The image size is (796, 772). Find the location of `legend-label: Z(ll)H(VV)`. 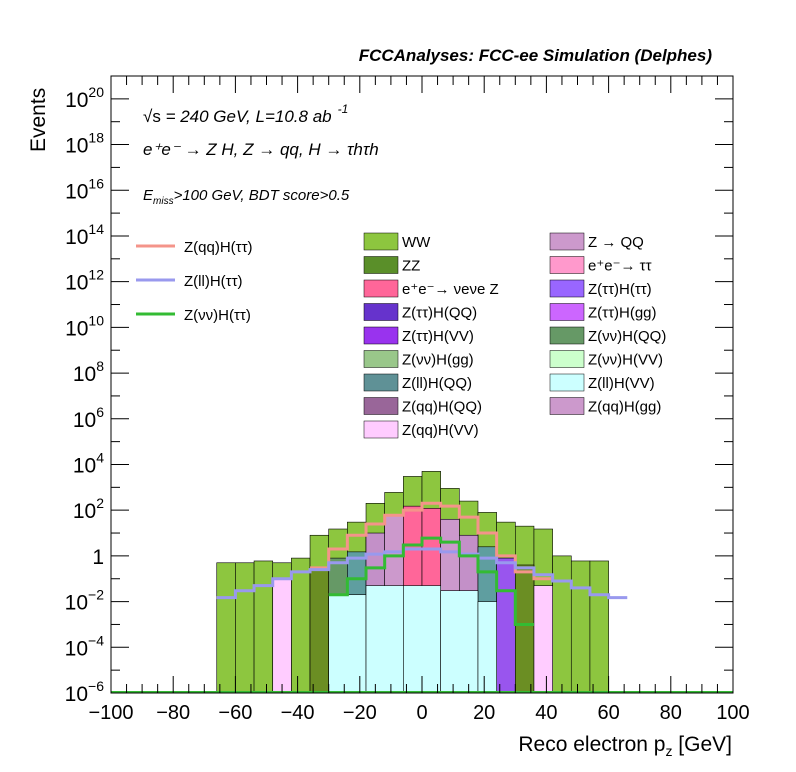

legend-label: Z(ll)H(VV) is located at coordinates (621, 383).